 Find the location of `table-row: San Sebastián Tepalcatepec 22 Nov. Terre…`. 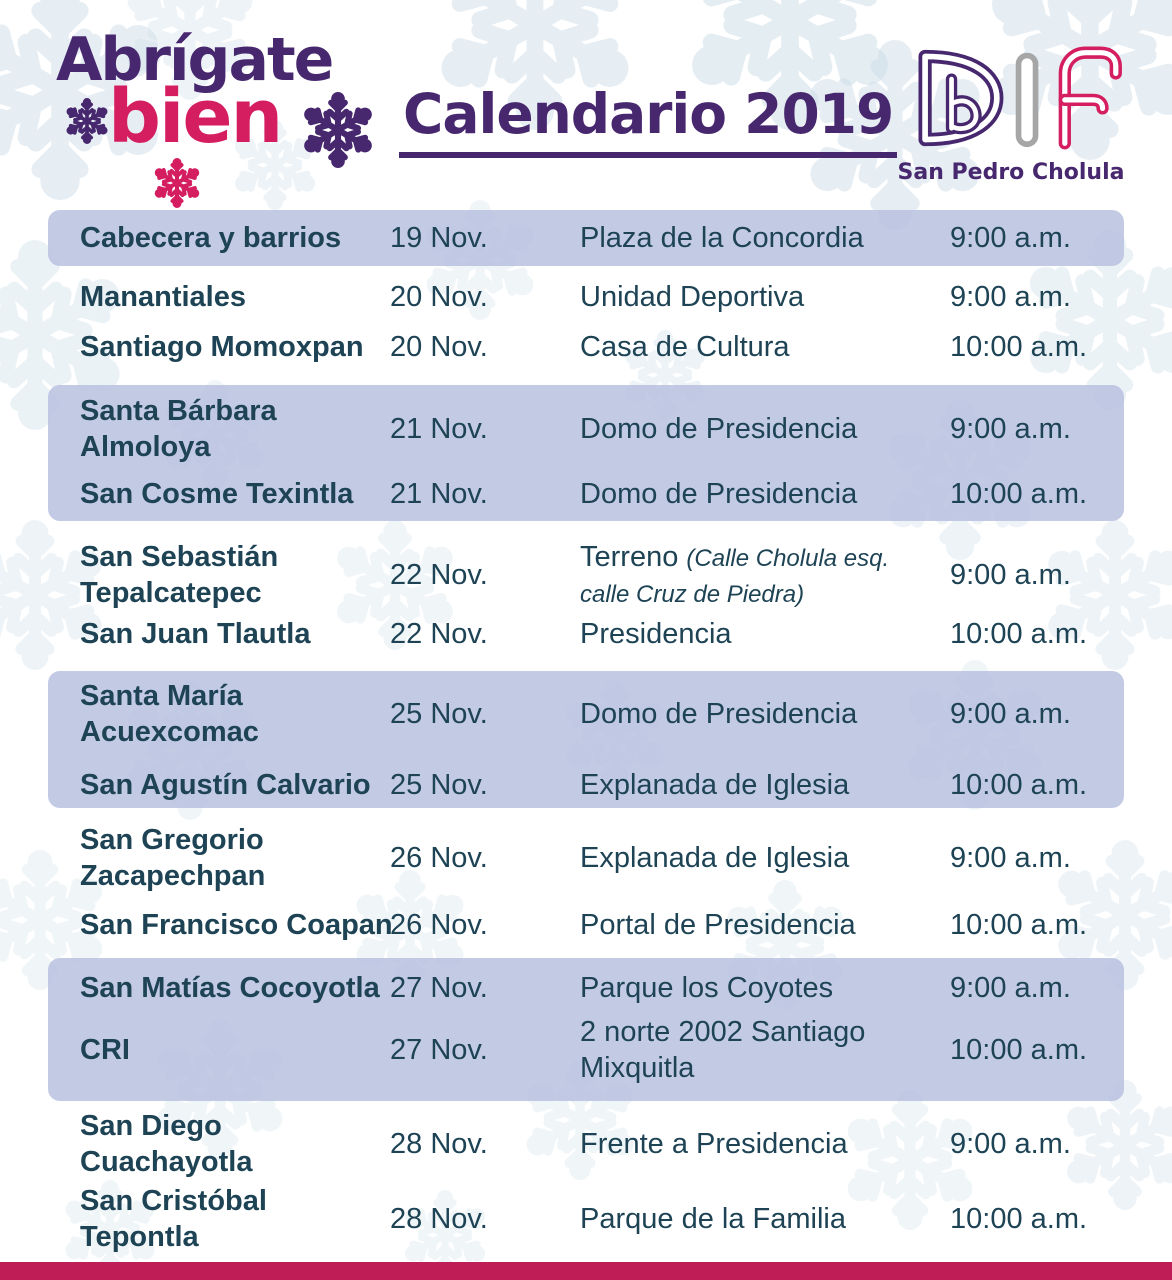

table-row: San Sebastián Tepalcatepec 22 Nov. Terre… is located at coordinates (586, 575).